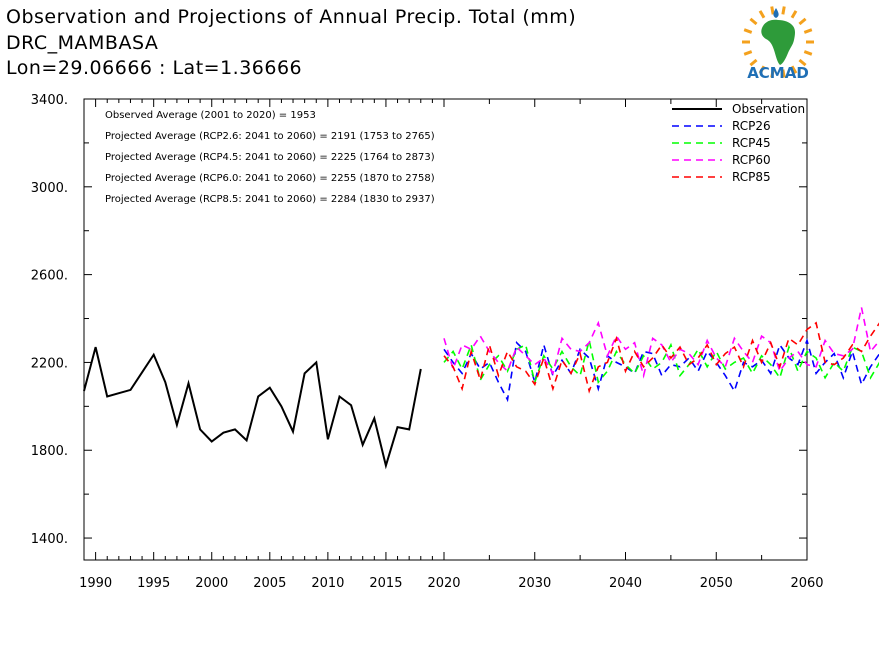 The height and width of the screenshot is (659, 879). Describe the element at coordinates (211, 583) in the screenshot. I see `x-tick-label: 2000` at that location.